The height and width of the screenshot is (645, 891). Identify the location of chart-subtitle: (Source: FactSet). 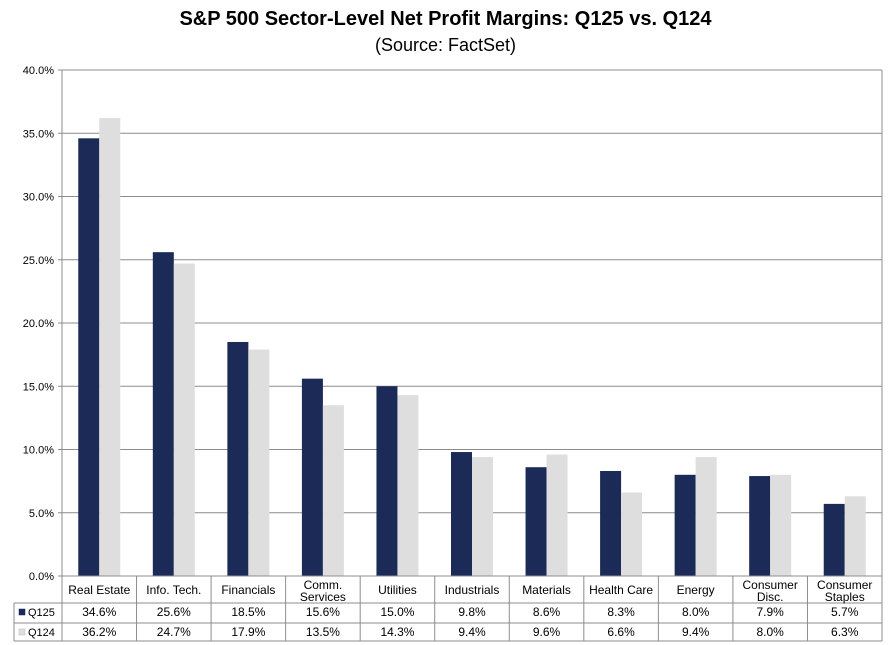
(445, 45).